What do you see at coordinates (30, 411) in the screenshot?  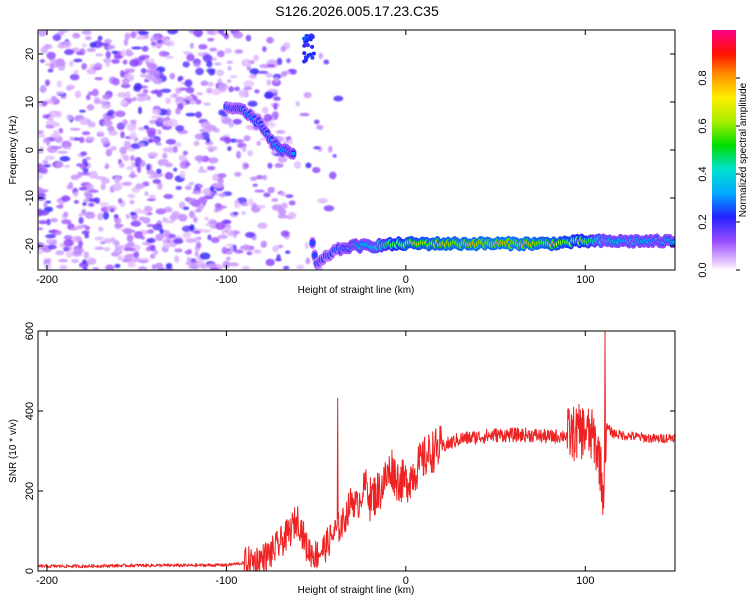 I see `y-tick-label: 400` at bounding box center [30, 411].